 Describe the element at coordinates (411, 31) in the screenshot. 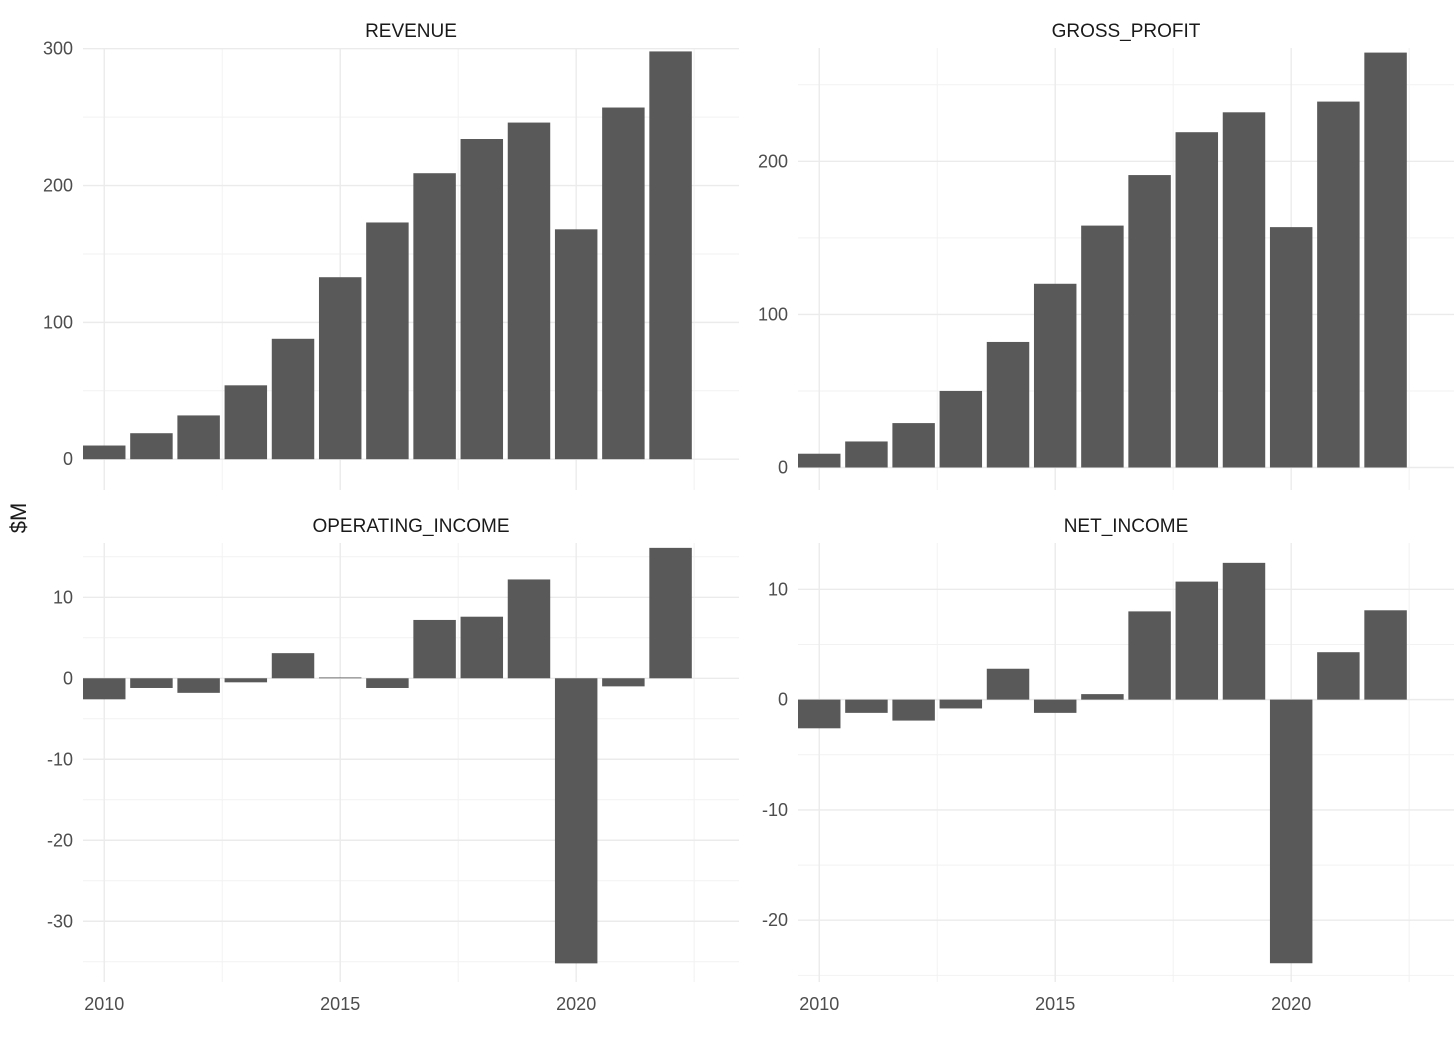

I see `panel-title: REVENUE` at that location.